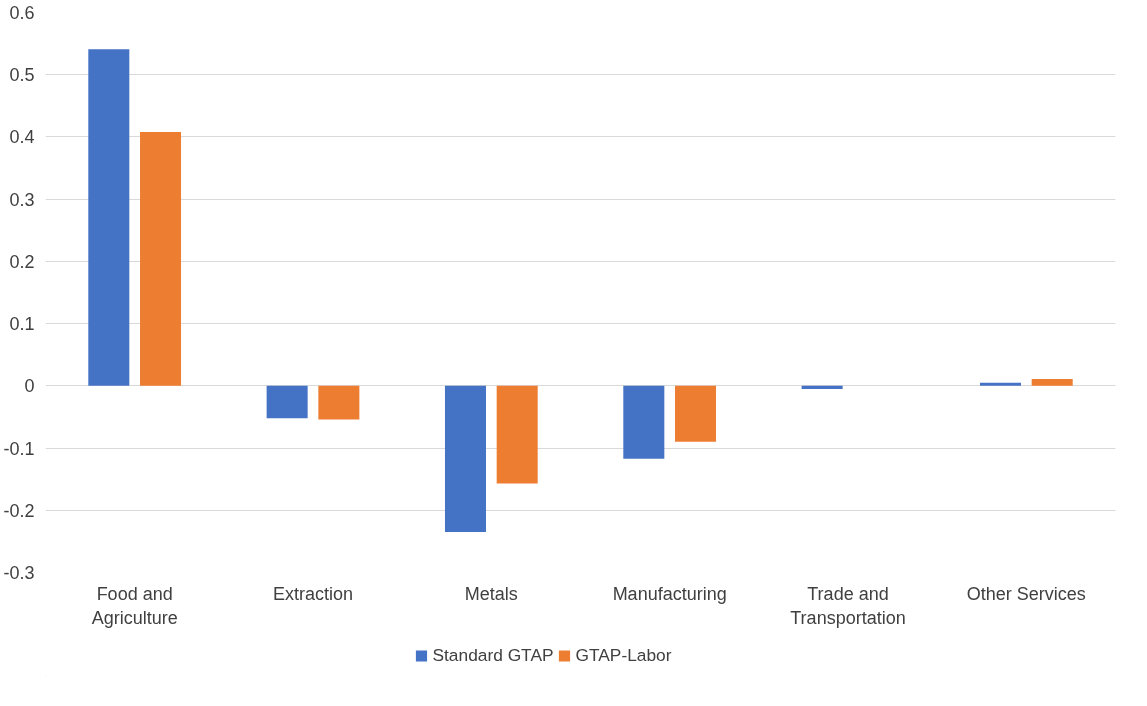 The image size is (1147, 706). What do you see at coordinates (669, 593) in the screenshot?
I see `x-tick-label: Manufacturing` at bounding box center [669, 593].